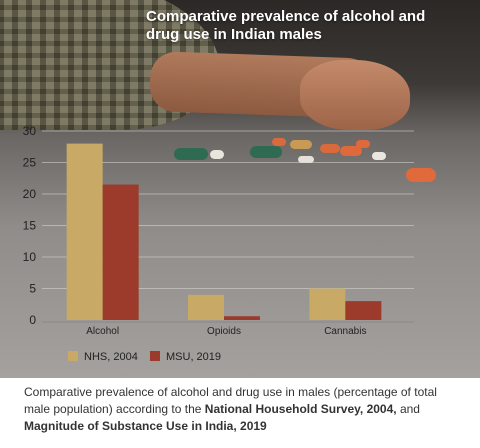 The width and height of the screenshot is (480, 448). Describe the element at coordinates (30, 257) in the screenshot. I see `y-tick-label: 10` at that location.